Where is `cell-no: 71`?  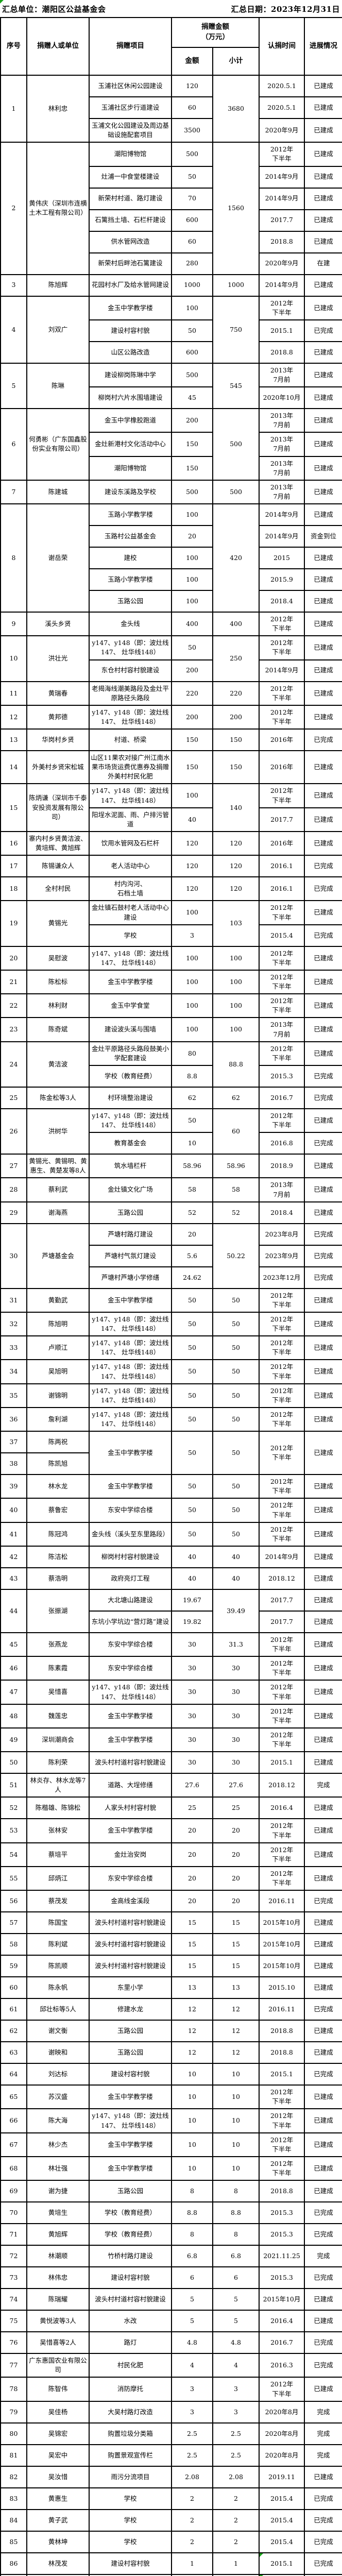
cell-no: 71 is located at coordinates (13, 2234).